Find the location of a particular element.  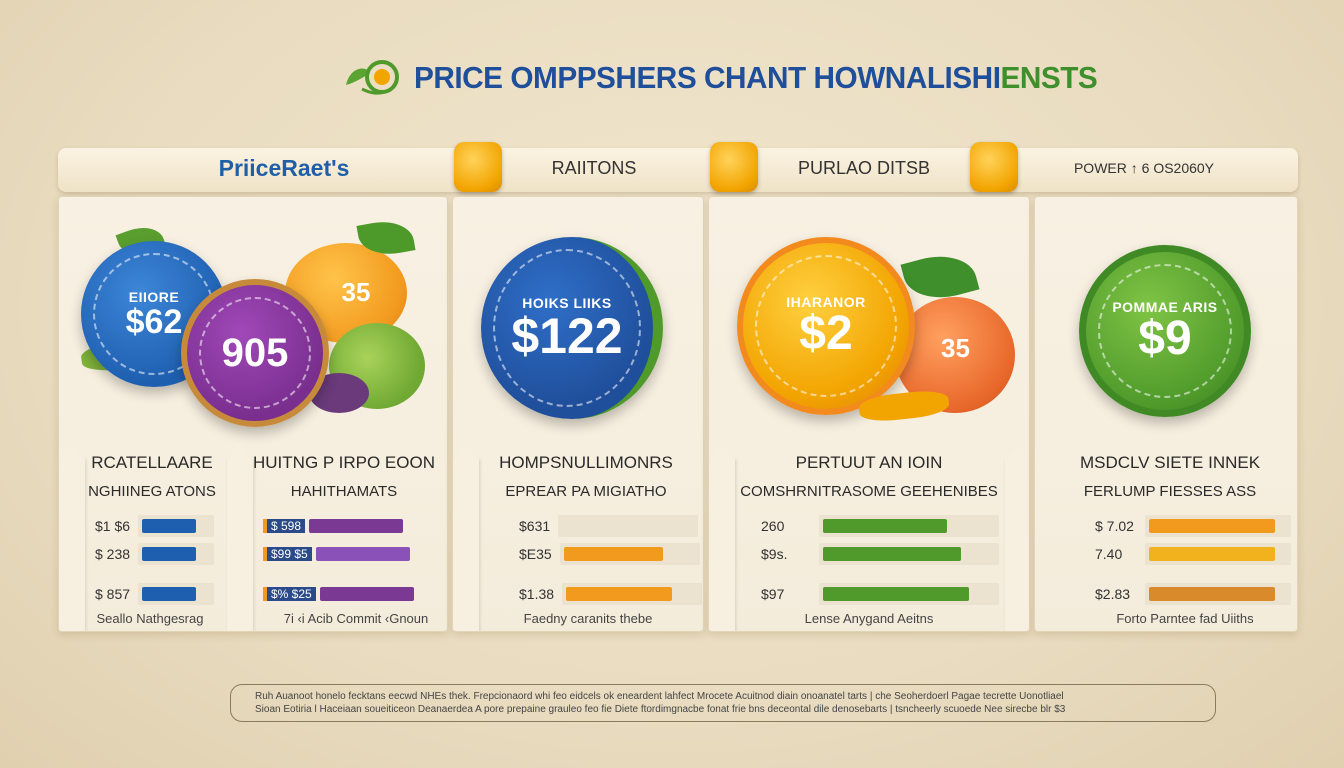

bar-label: $ 857 is located at coordinates (113, 594).